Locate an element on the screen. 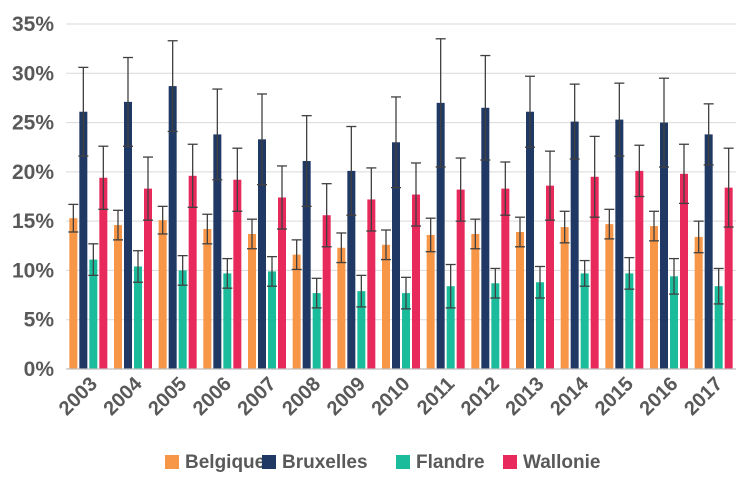 This screenshot has width=740, height=486. legend: Belgique Bruxelles Flandre Wallonie is located at coordinates (382, 462).